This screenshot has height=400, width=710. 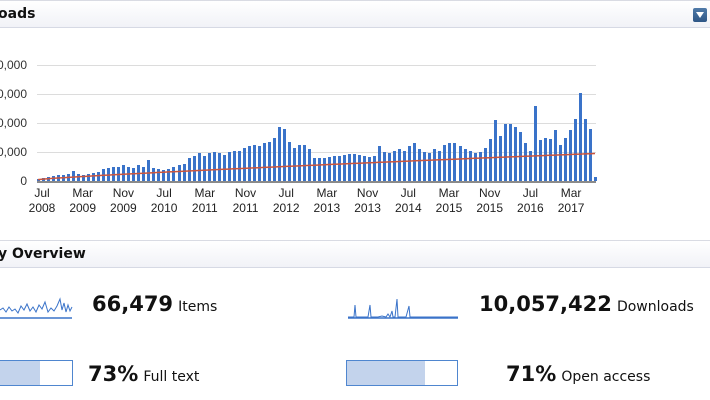 I want to click on items-stat: 66,479 Items, so click(x=154, y=304).